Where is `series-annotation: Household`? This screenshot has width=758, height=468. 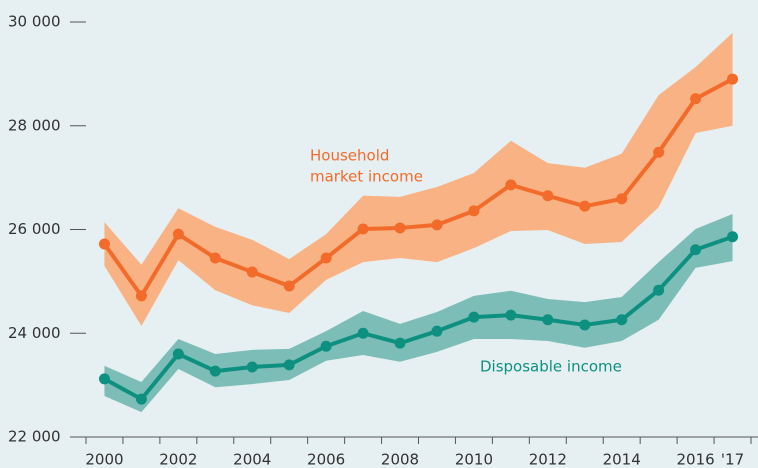
series-annotation: Household is located at coordinates (349, 156).